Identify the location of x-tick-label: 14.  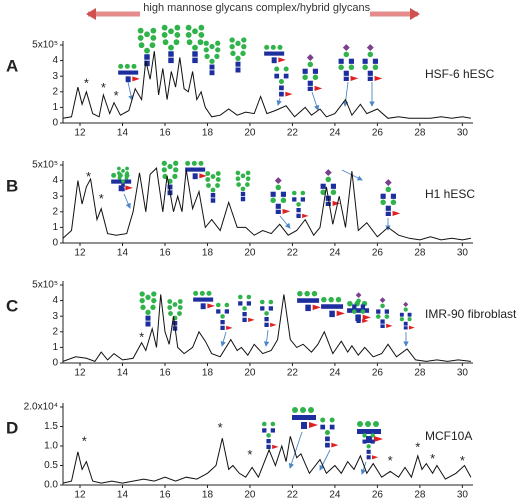
(123, 373).